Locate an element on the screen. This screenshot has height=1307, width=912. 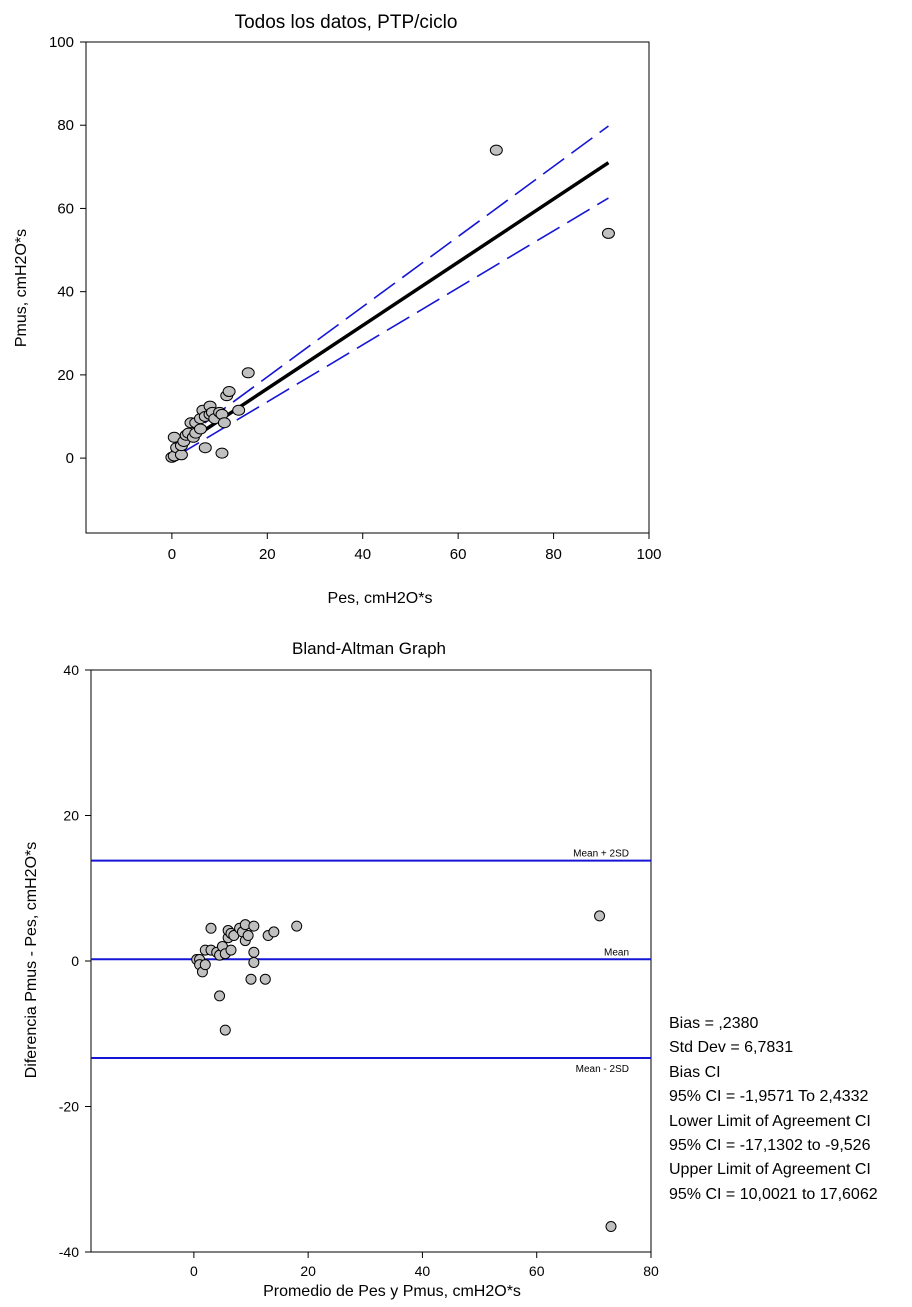
chart2-title: Bland-Altman Graph is located at coordinates (369, 648).